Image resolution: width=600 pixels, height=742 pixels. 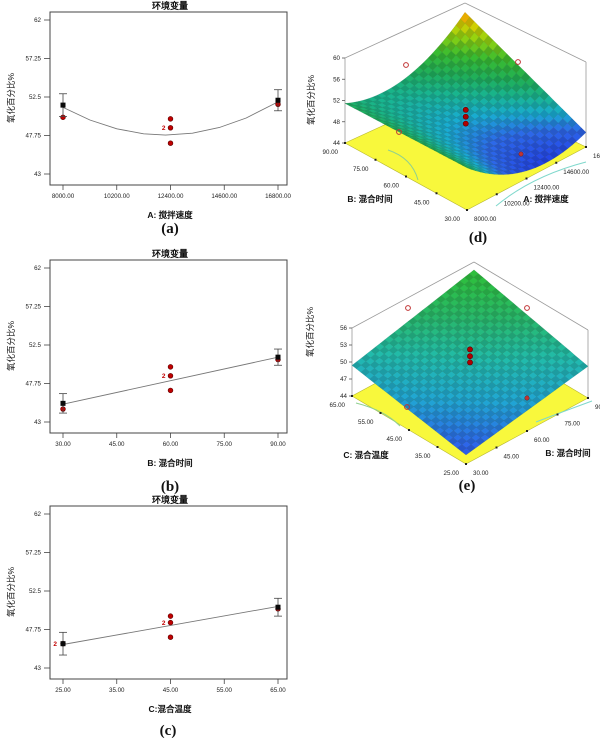 What do you see at coordinates (343, 345) in the screenshot?
I see `svg-text: 53` at bounding box center [343, 345].